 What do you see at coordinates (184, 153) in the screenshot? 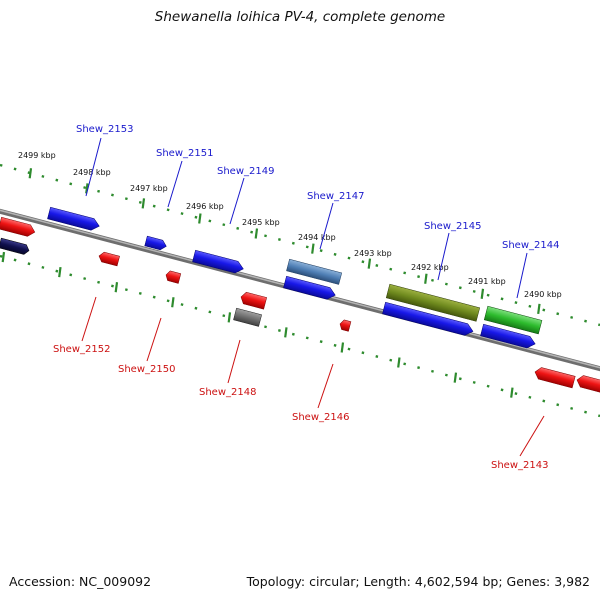
I see `gene-label-top: Shew_2151` at bounding box center [184, 153].